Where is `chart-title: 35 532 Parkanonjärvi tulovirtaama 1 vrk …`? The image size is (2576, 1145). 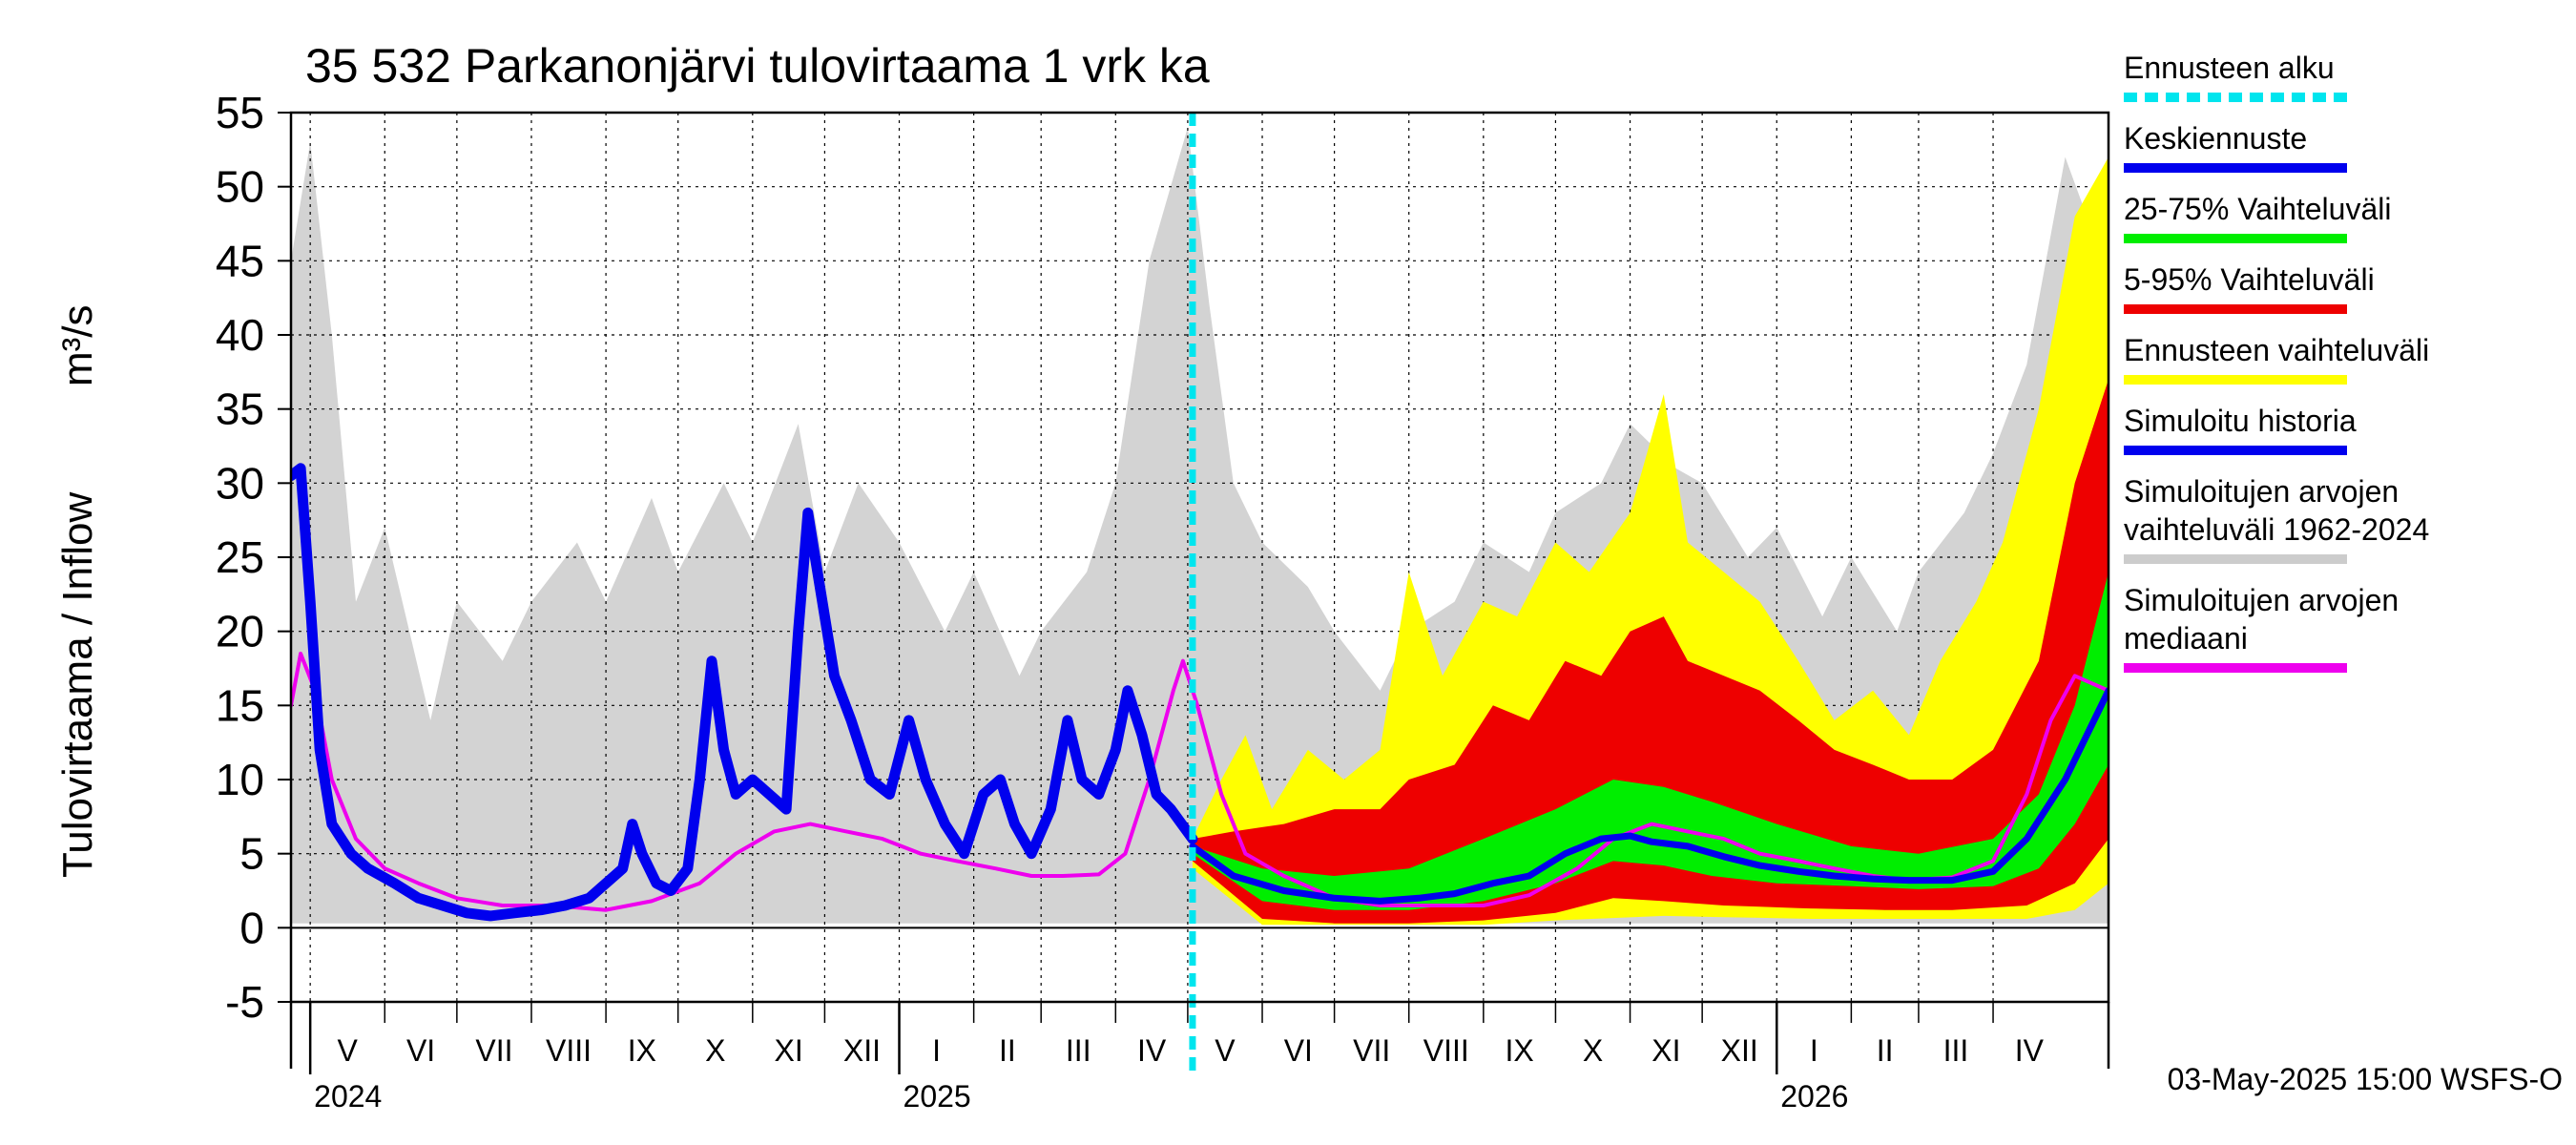 chart-title: 35 532 Parkanonjärvi tulovirtaama 1 vrk … is located at coordinates (757, 66).